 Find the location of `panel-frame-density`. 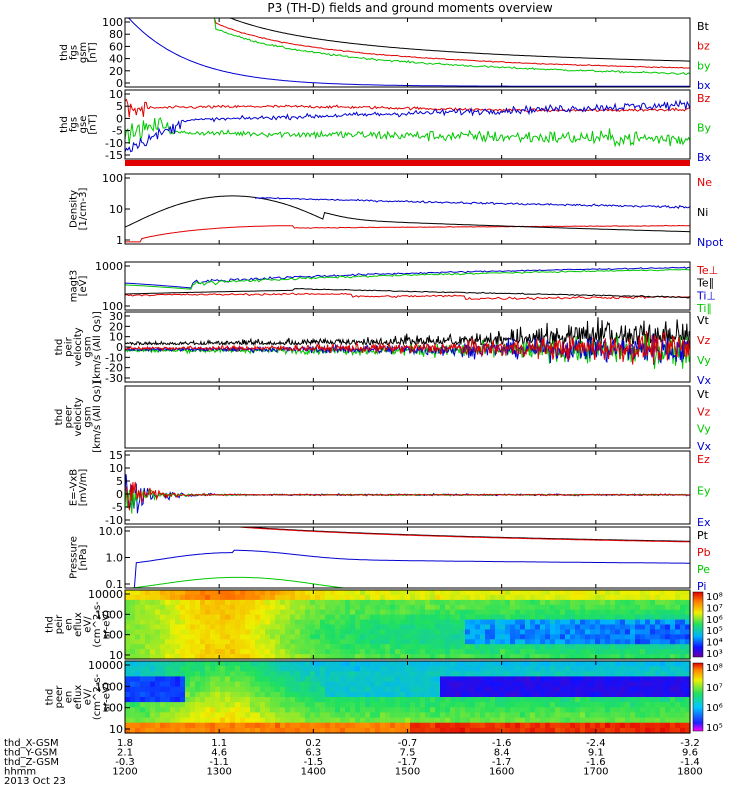

panel-frame-density is located at coordinates (407, 209).